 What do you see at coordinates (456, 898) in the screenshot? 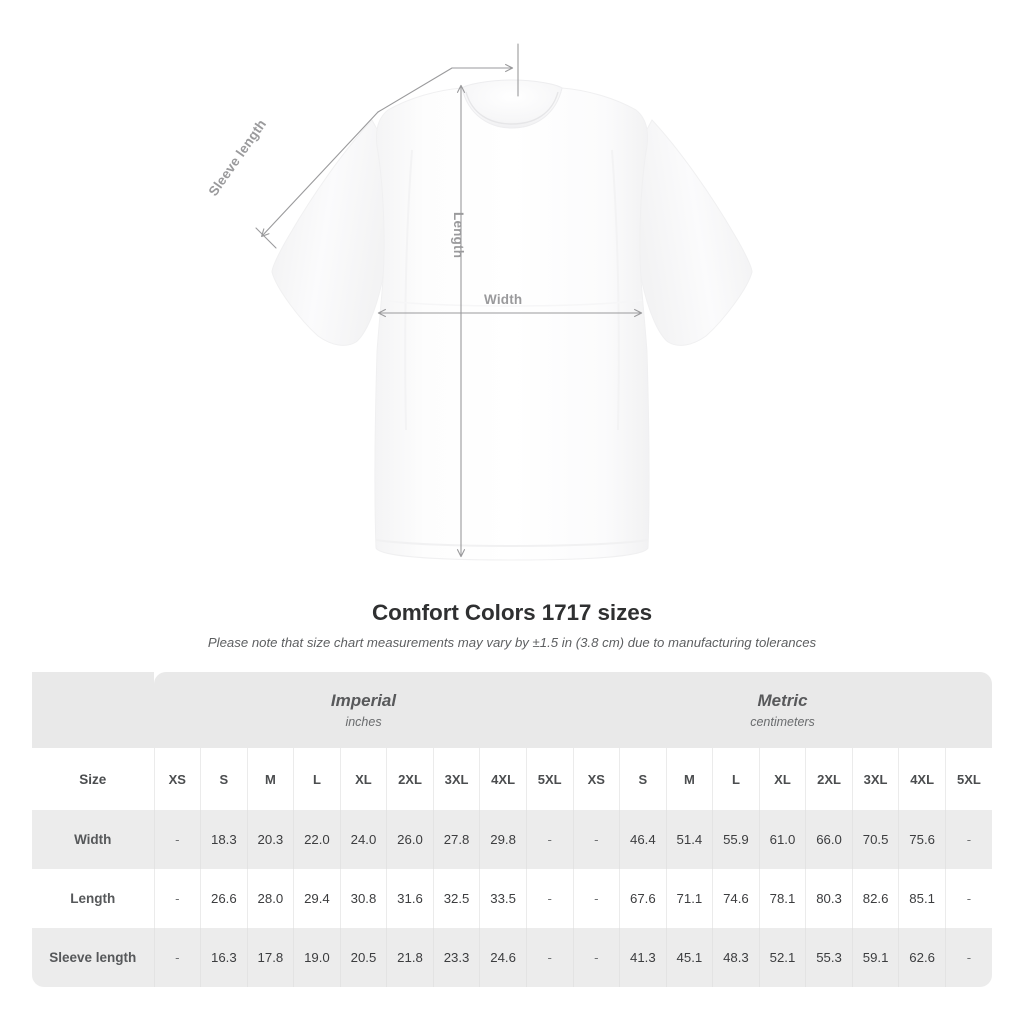
I see `cell-length-imperial-3xl: 32.5` at bounding box center [456, 898].